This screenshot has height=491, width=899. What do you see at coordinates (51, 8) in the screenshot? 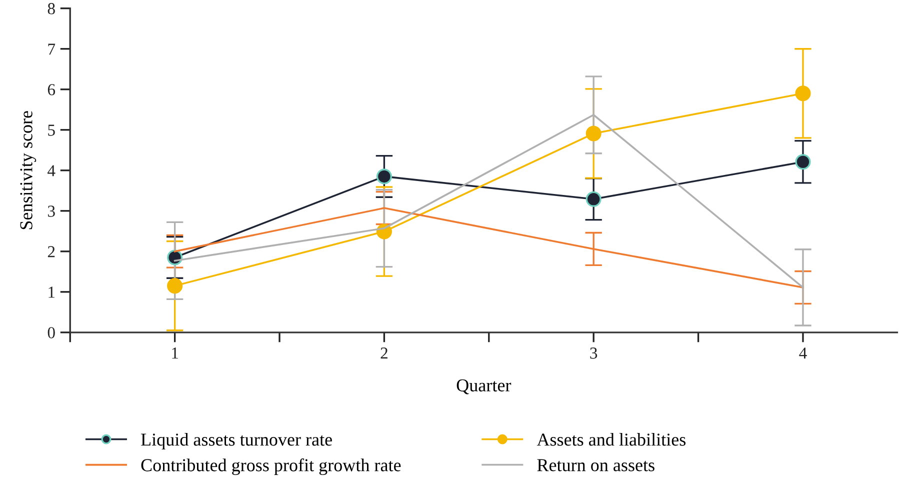
I see `y-tick-label: 8` at bounding box center [51, 8].